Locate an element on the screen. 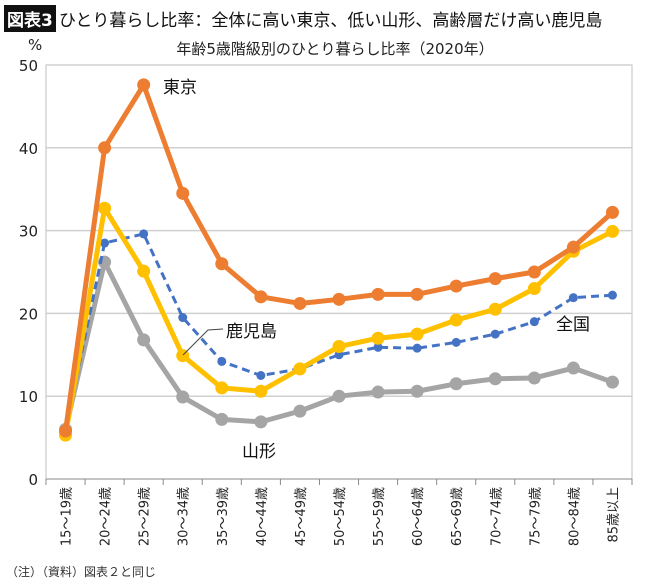 This screenshot has height=583, width=670. x-tick-label: 70～74歳 is located at coordinates (496, 516).